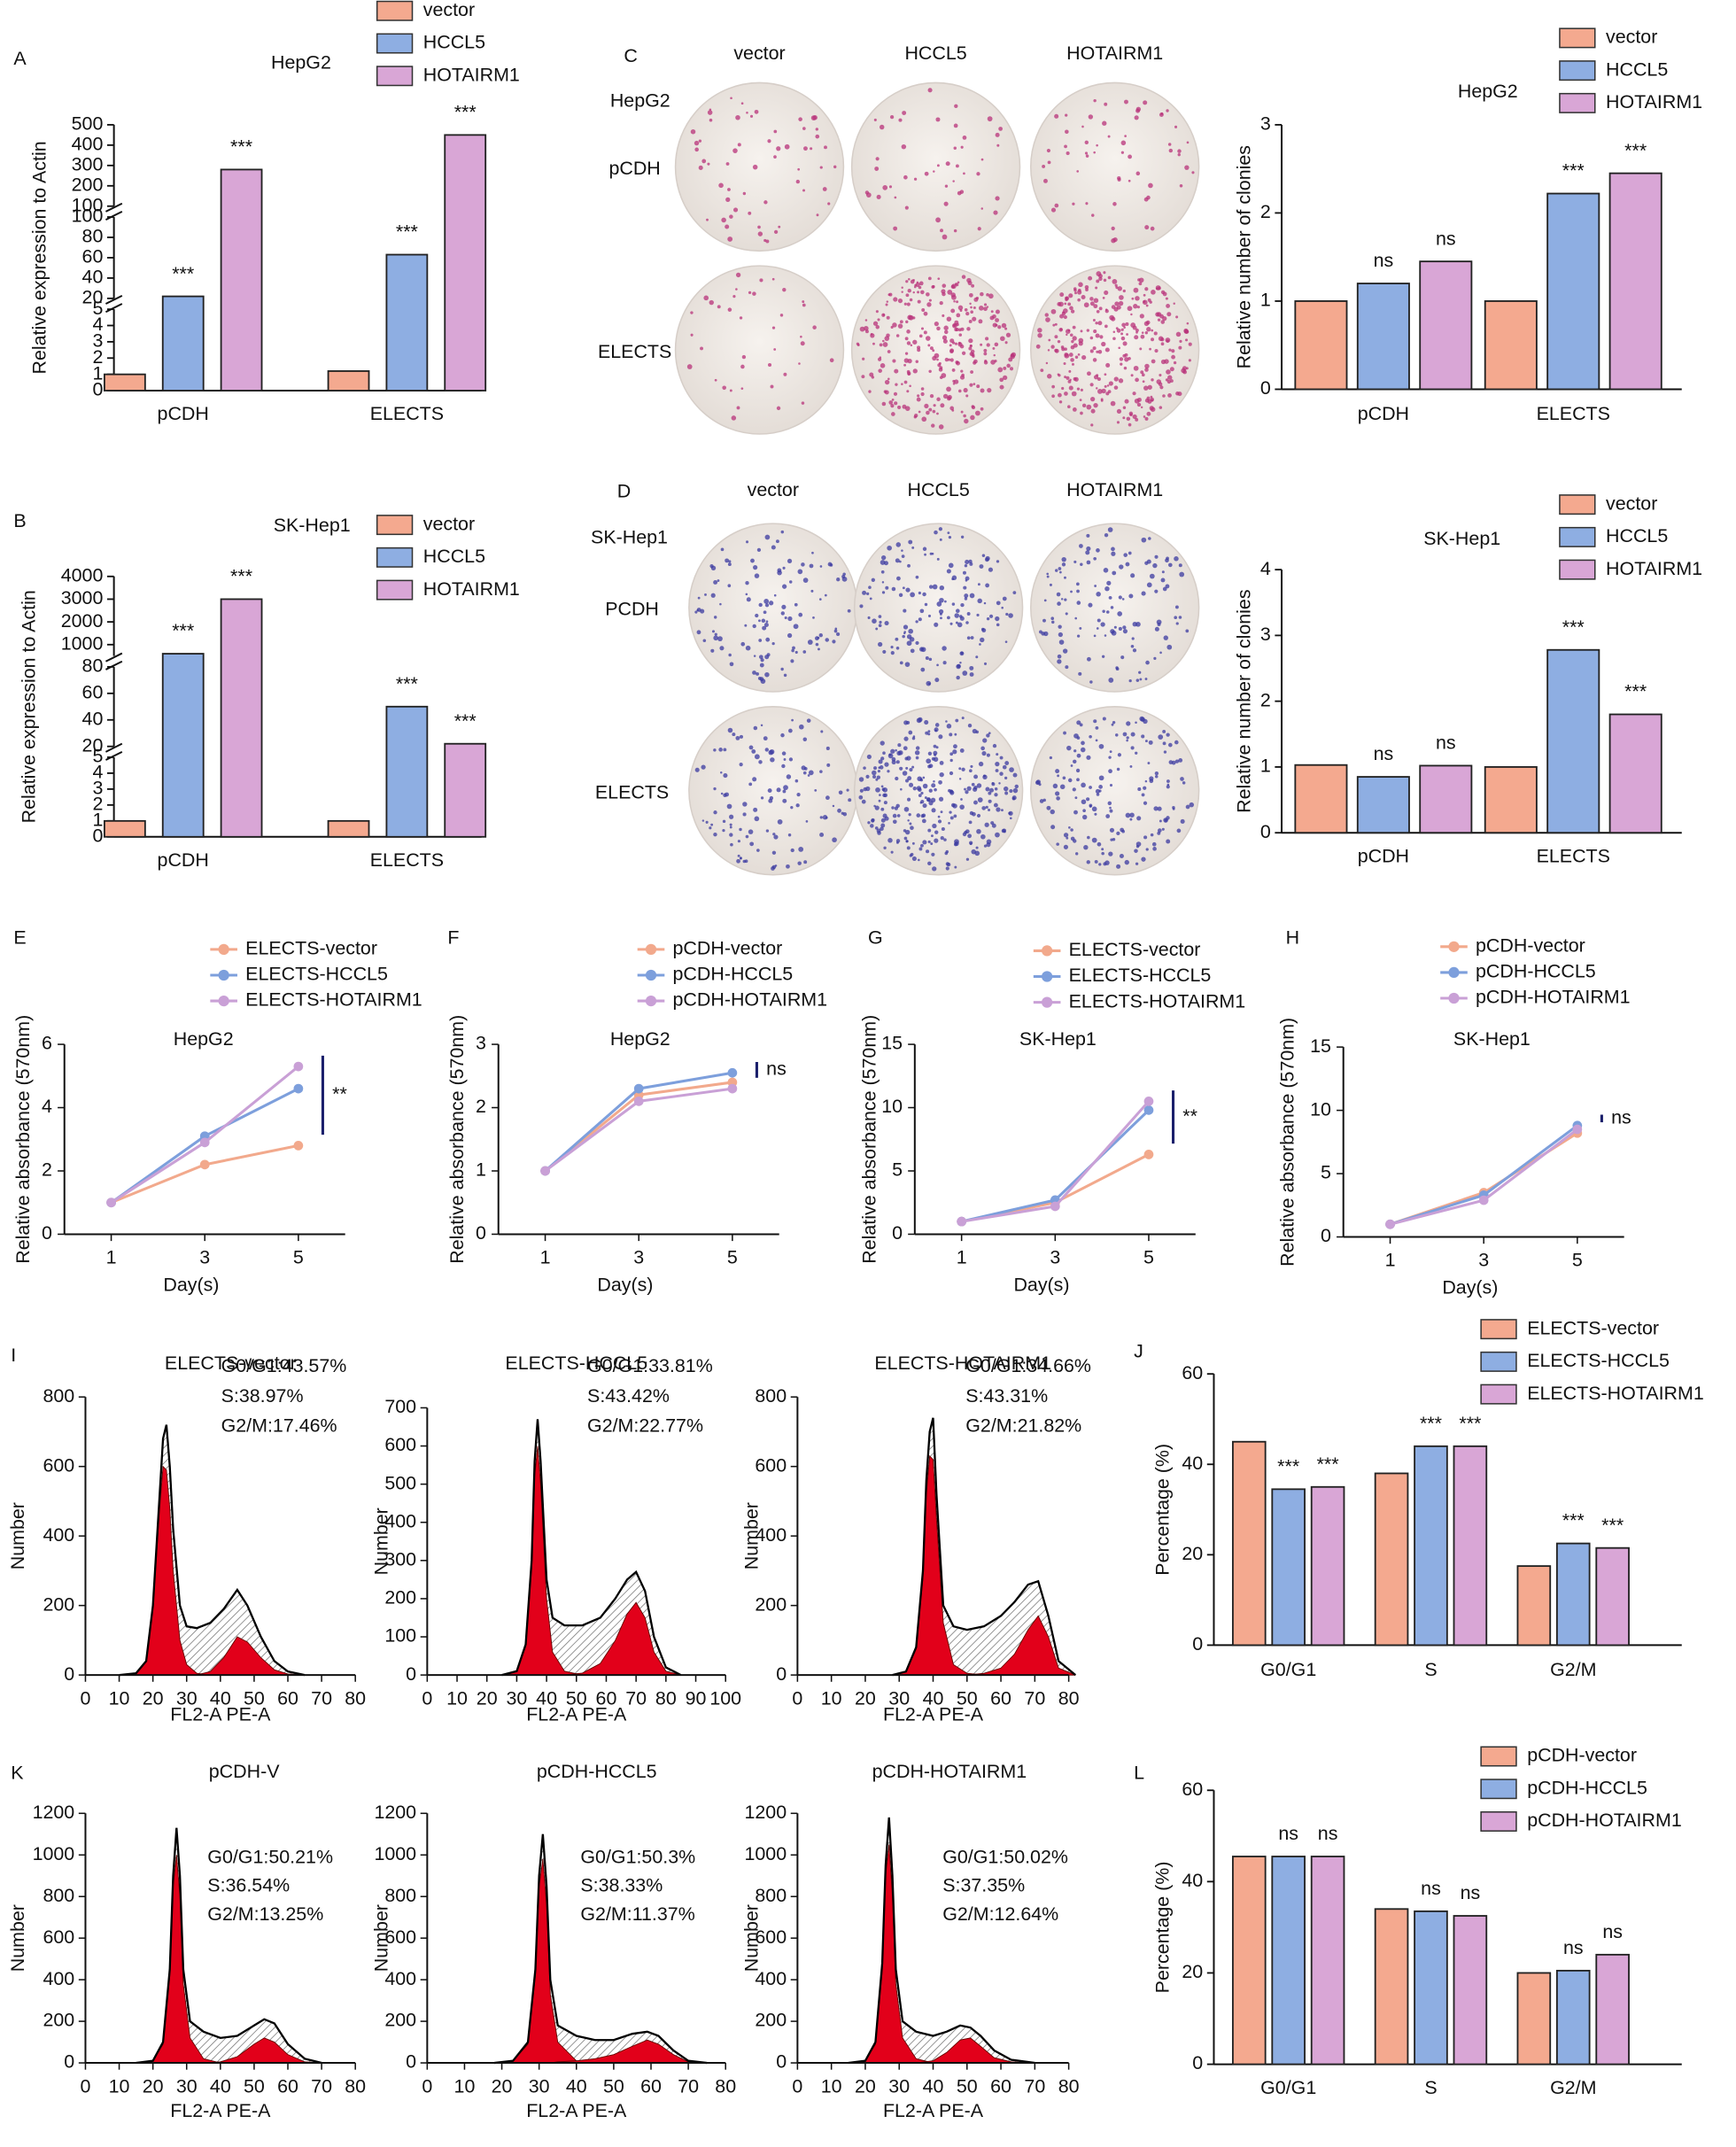  I want to click on x-tick-label: 3, so click(1483, 1260).